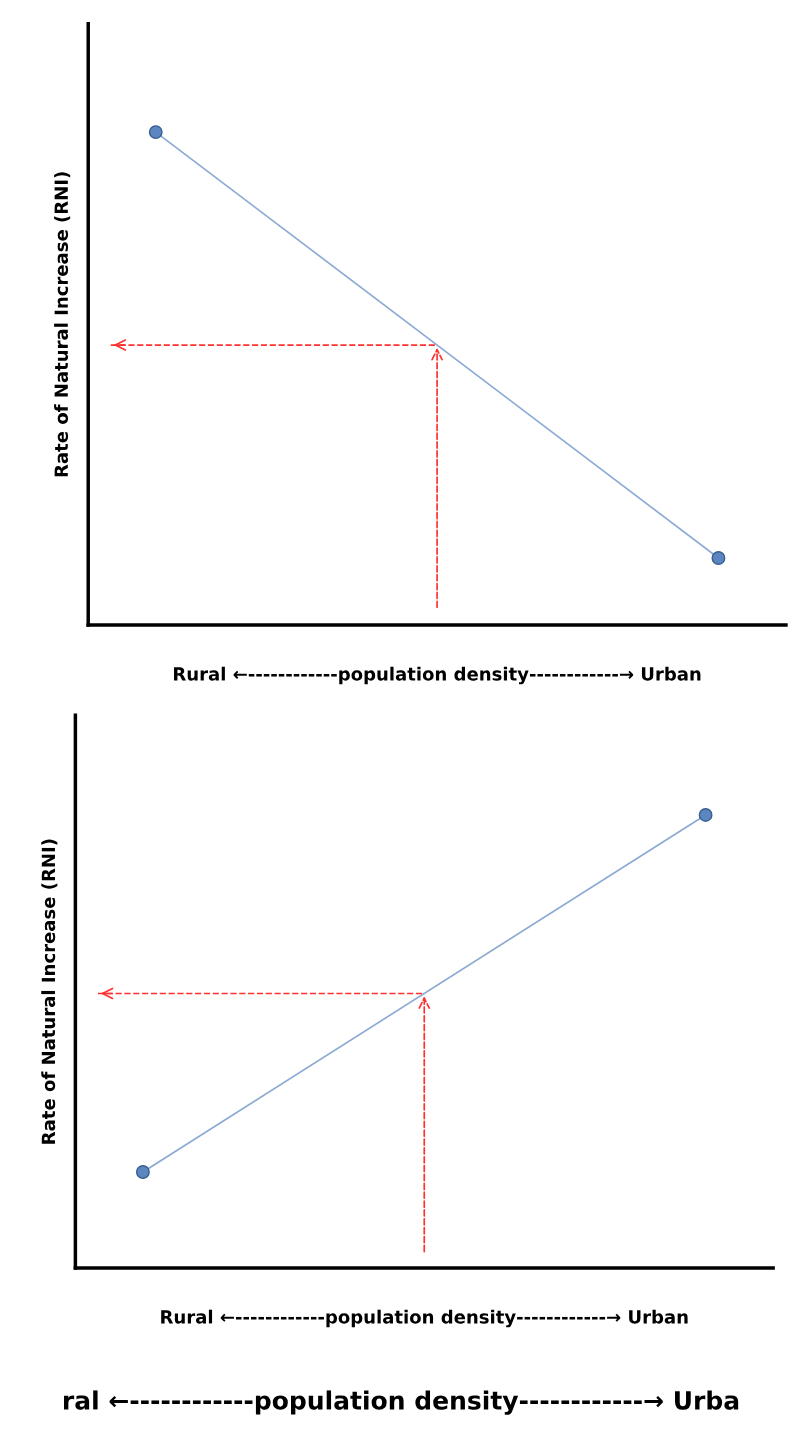 The image size is (802, 1432). I want to click on text: ral ←------------population density------------→ Urba, so click(401, 1402).